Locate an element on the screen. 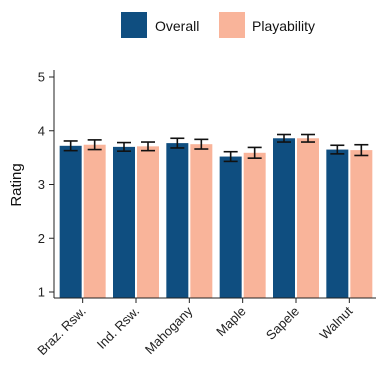 This screenshot has height=372, width=380. legend-label-overall: Overall is located at coordinates (177, 26).